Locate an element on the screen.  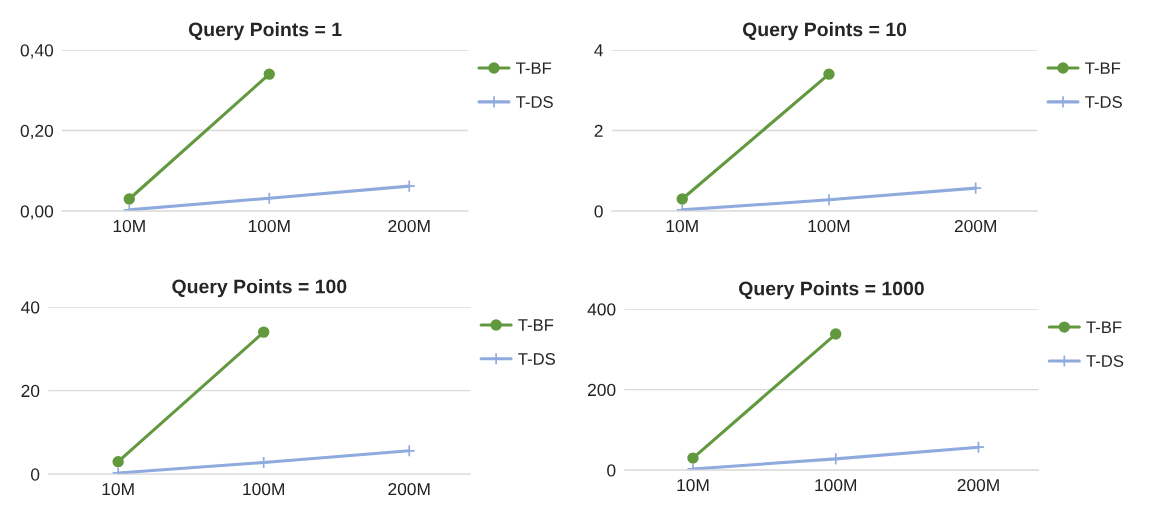
y-tick-label: 0,40 is located at coordinates (37, 51).